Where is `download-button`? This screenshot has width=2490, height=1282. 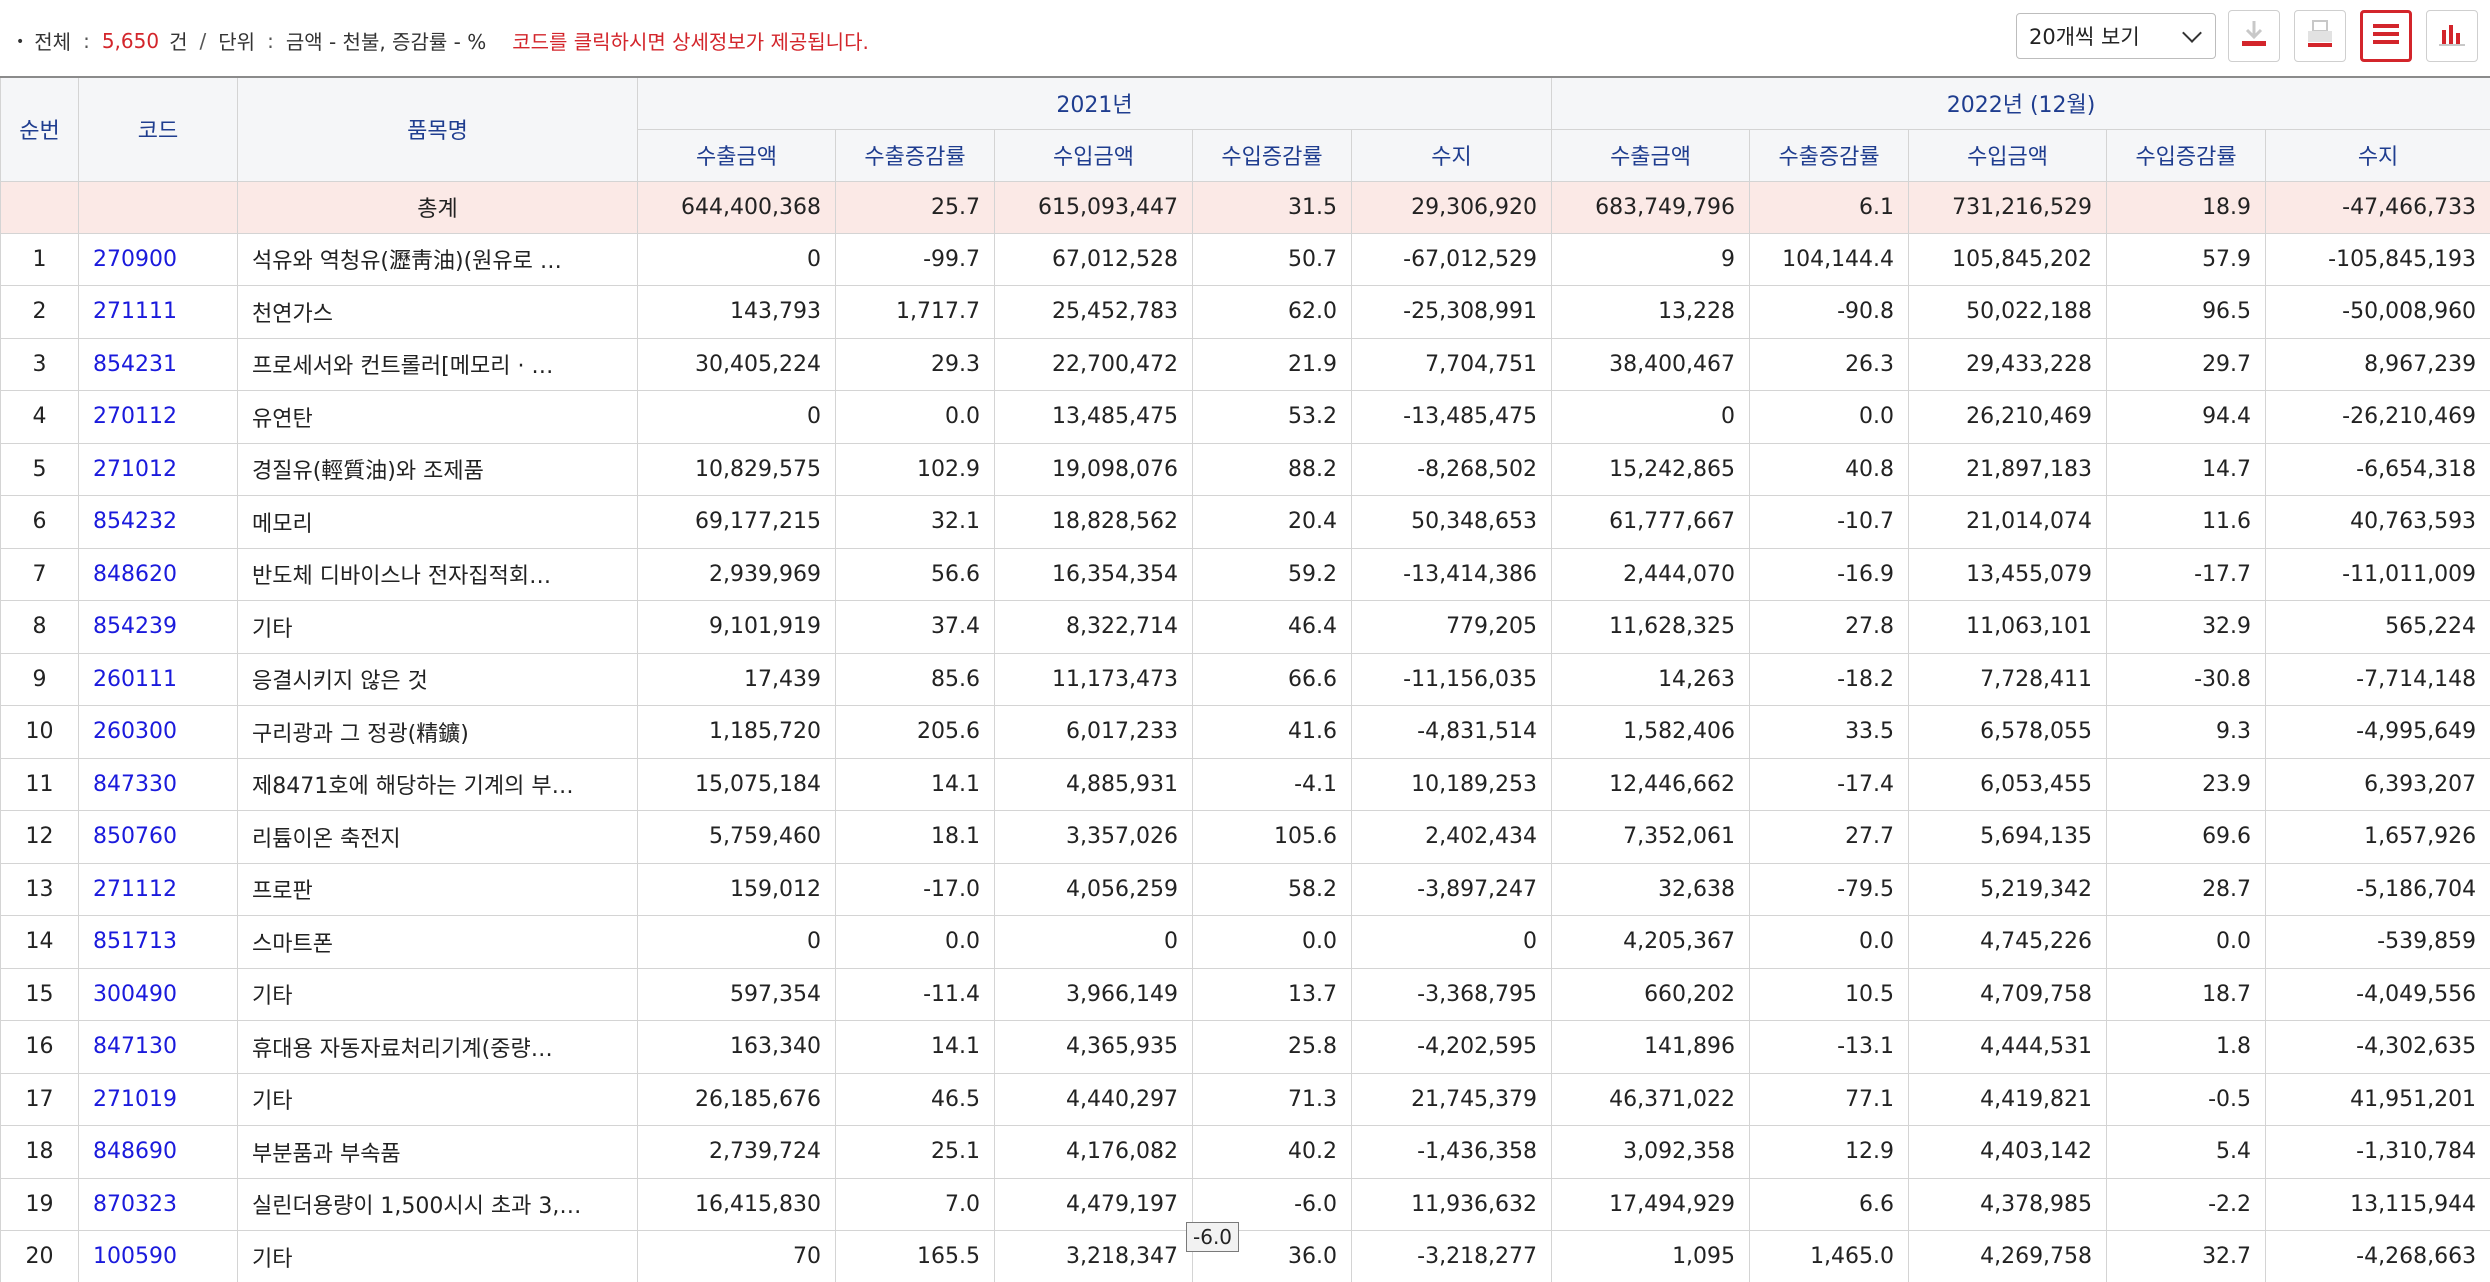
download-button is located at coordinates (2254, 36).